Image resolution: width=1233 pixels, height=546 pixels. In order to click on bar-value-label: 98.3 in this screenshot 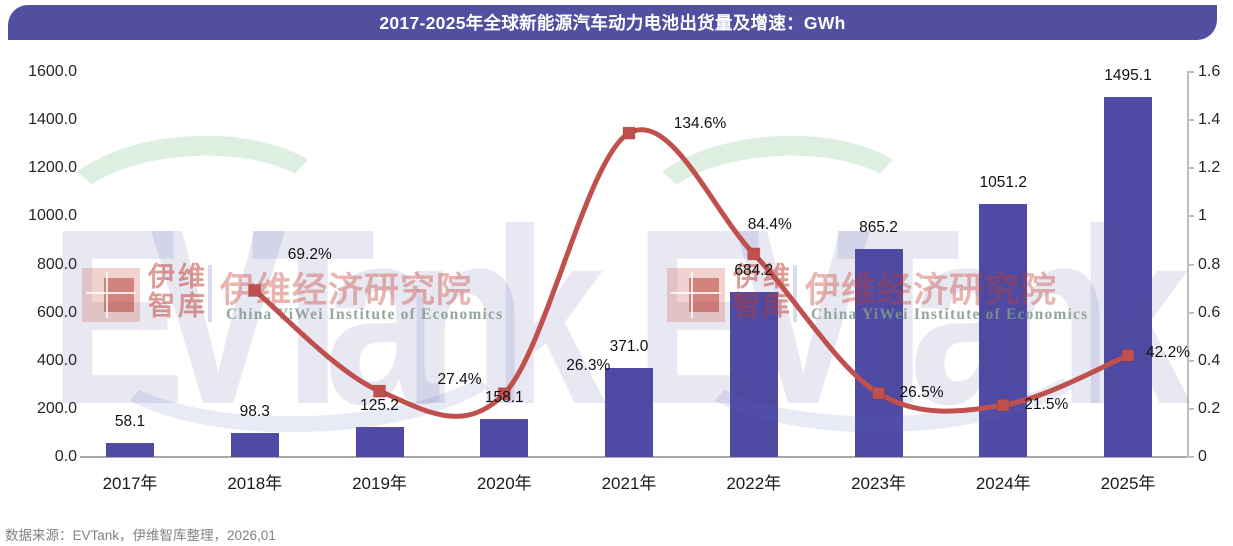, I will do `click(254, 412)`.